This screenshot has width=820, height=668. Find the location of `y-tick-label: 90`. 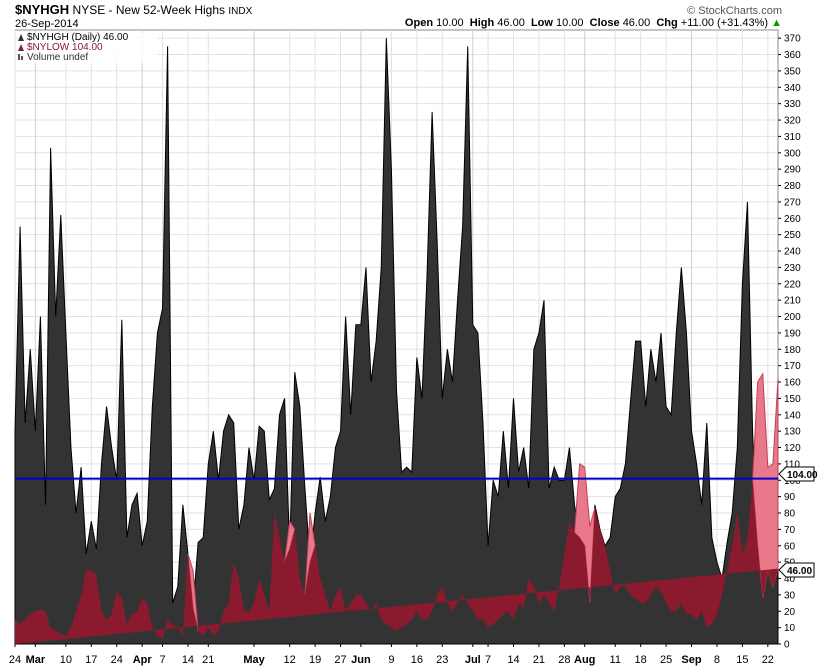

y-tick-label: 90 is located at coordinates (790, 497).